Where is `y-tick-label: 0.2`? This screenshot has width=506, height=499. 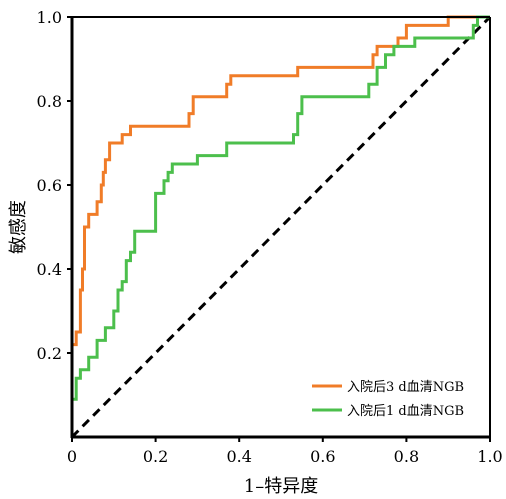 y-tick-label: 0.2 is located at coordinates (49, 353).